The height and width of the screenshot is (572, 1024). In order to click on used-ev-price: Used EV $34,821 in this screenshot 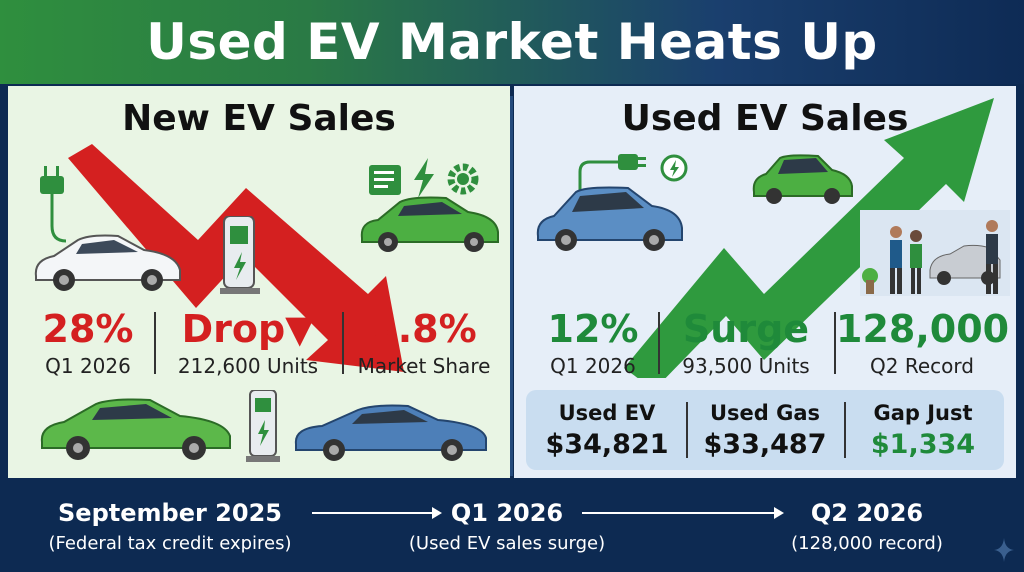, I will do `click(607, 430)`.